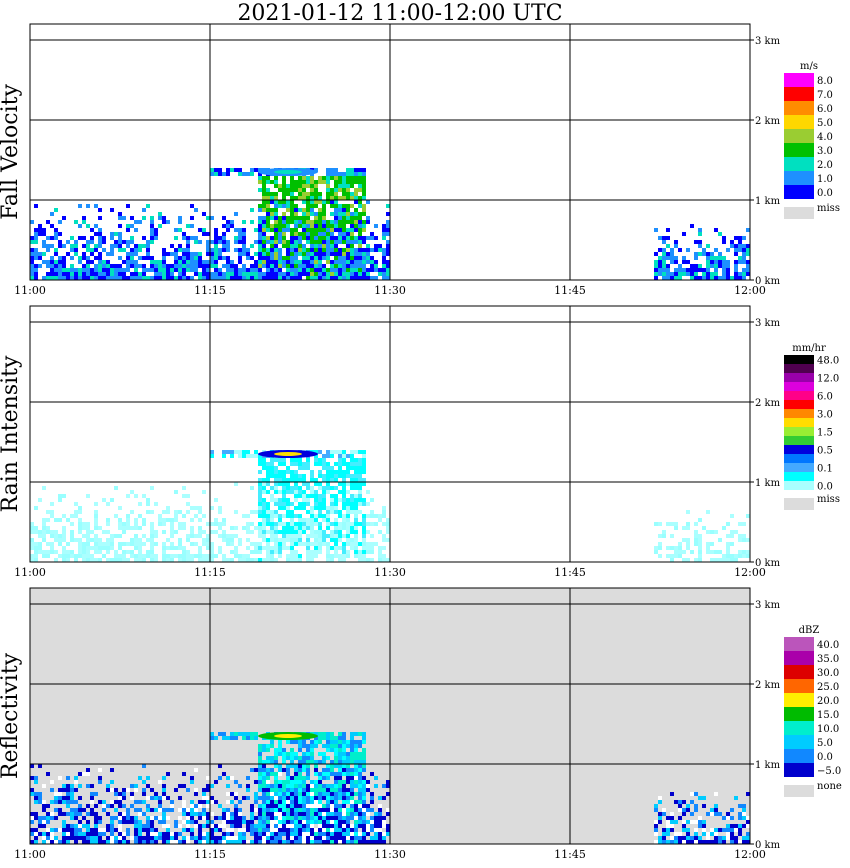 The image size is (850, 868). What do you see at coordinates (799, 504) in the screenshot?
I see `legend-missing-swatch` at bounding box center [799, 504].